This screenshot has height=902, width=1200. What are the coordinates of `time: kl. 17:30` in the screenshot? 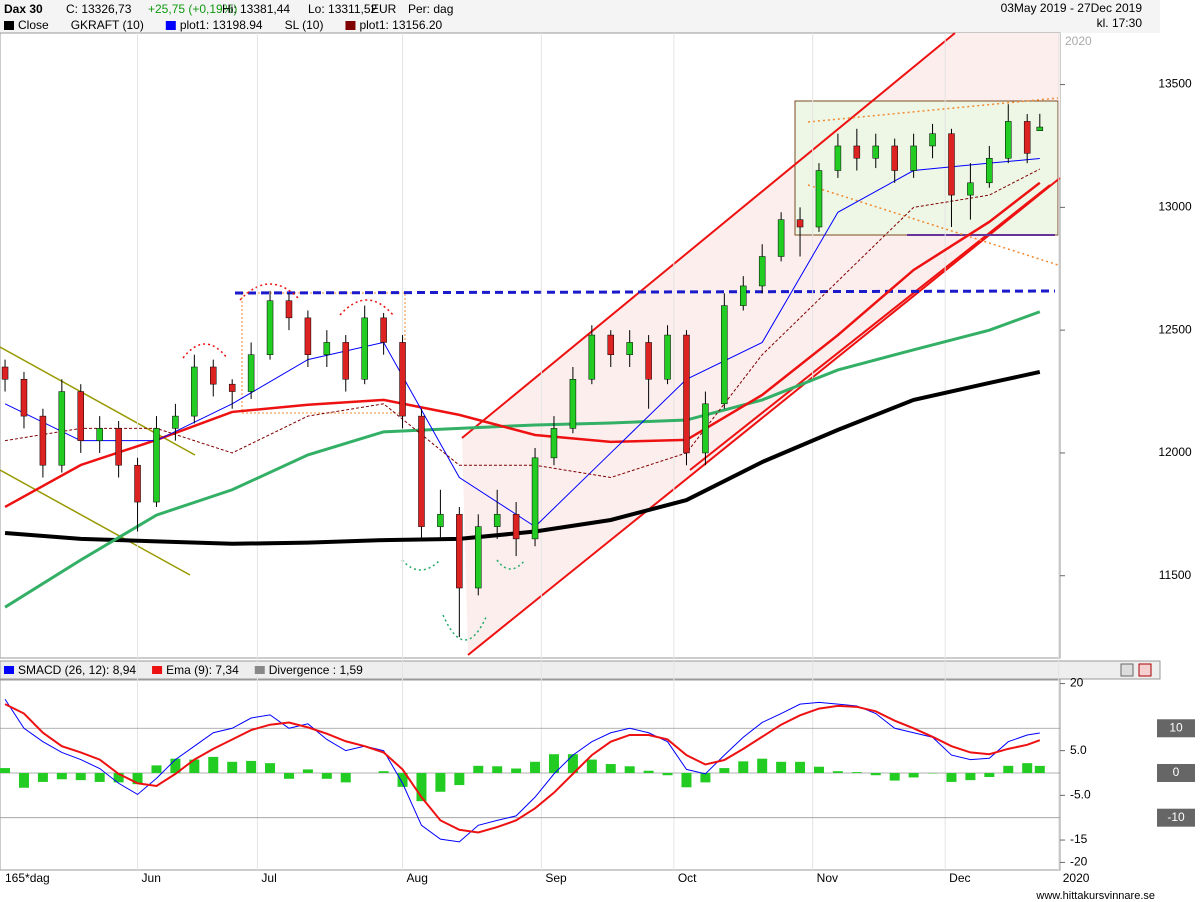 It's located at (1120, 23).